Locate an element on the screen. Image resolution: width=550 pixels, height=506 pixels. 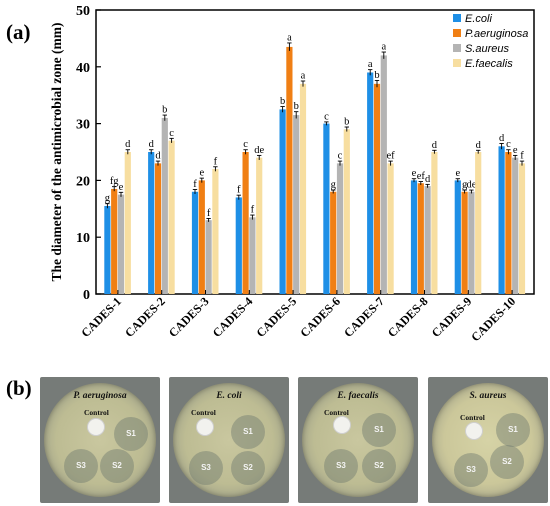
y-tick-label: 40 is located at coordinates (83, 68).